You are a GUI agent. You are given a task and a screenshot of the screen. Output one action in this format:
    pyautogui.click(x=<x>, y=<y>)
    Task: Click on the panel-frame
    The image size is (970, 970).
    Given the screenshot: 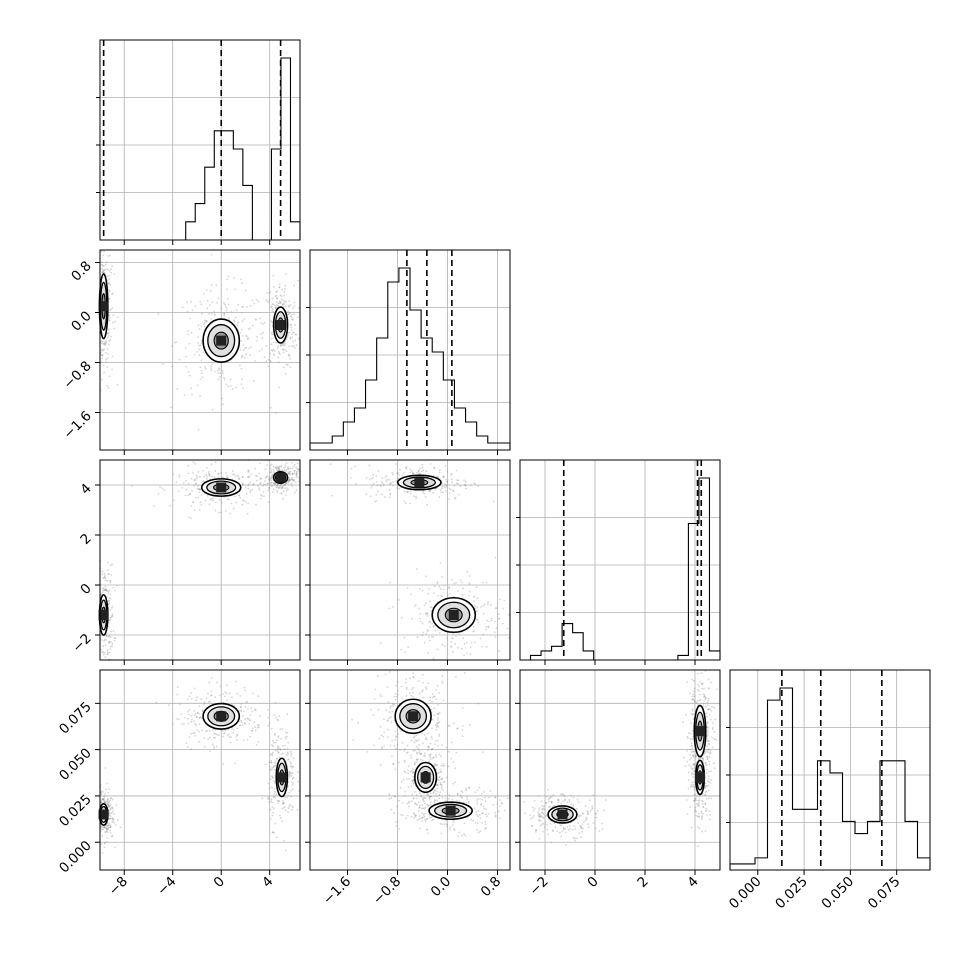 What is the action you would take?
    pyautogui.click(x=620, y=560)
    